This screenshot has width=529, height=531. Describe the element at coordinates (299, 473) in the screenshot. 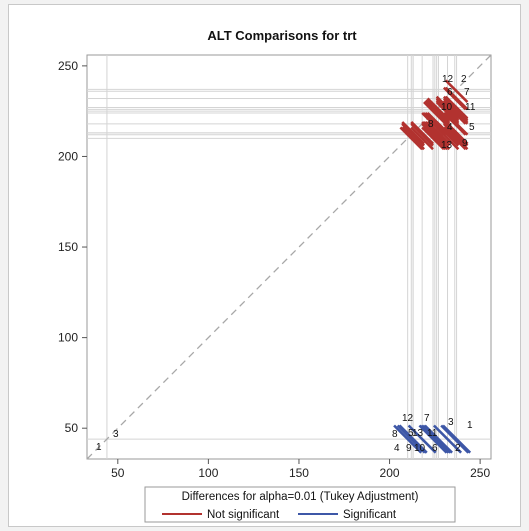

I see `x-tick-label: 150` at that location.